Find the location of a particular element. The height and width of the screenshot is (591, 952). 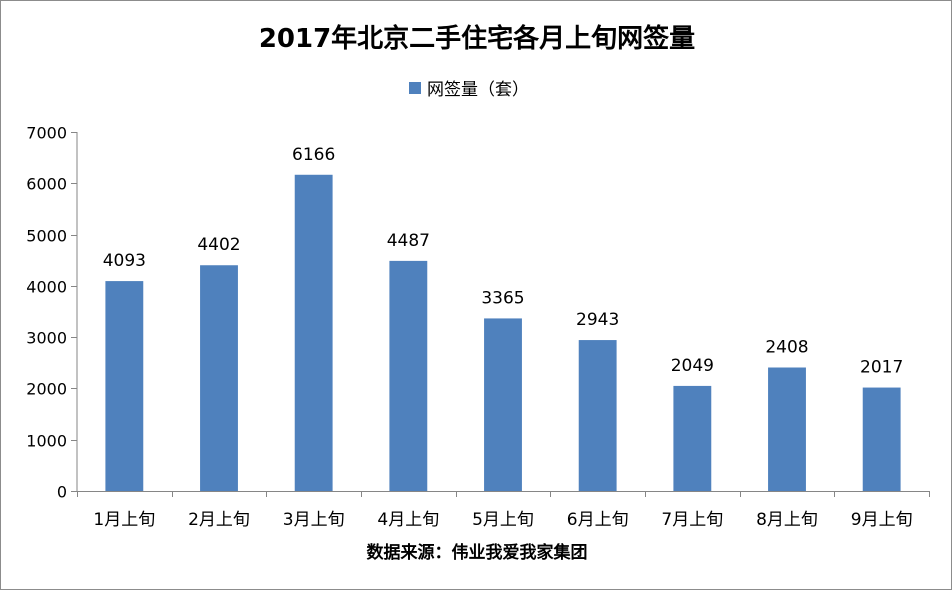

legend-label: 网签量（套） is located at coordinates (478, 90).